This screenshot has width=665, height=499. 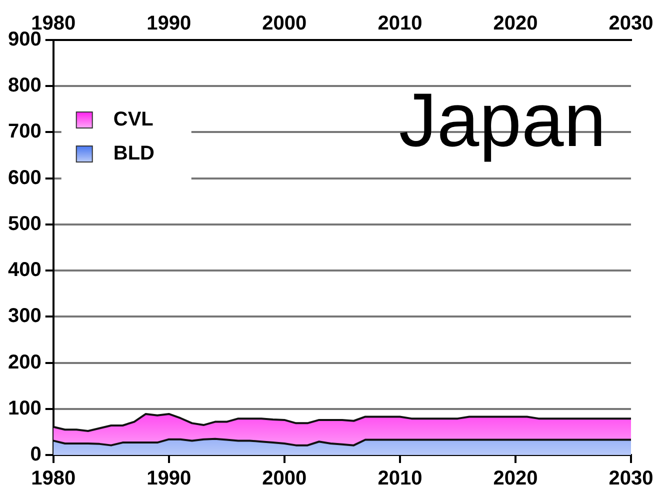 I want to click on x2-tick-label: 2000, so click(x=284, y=479).